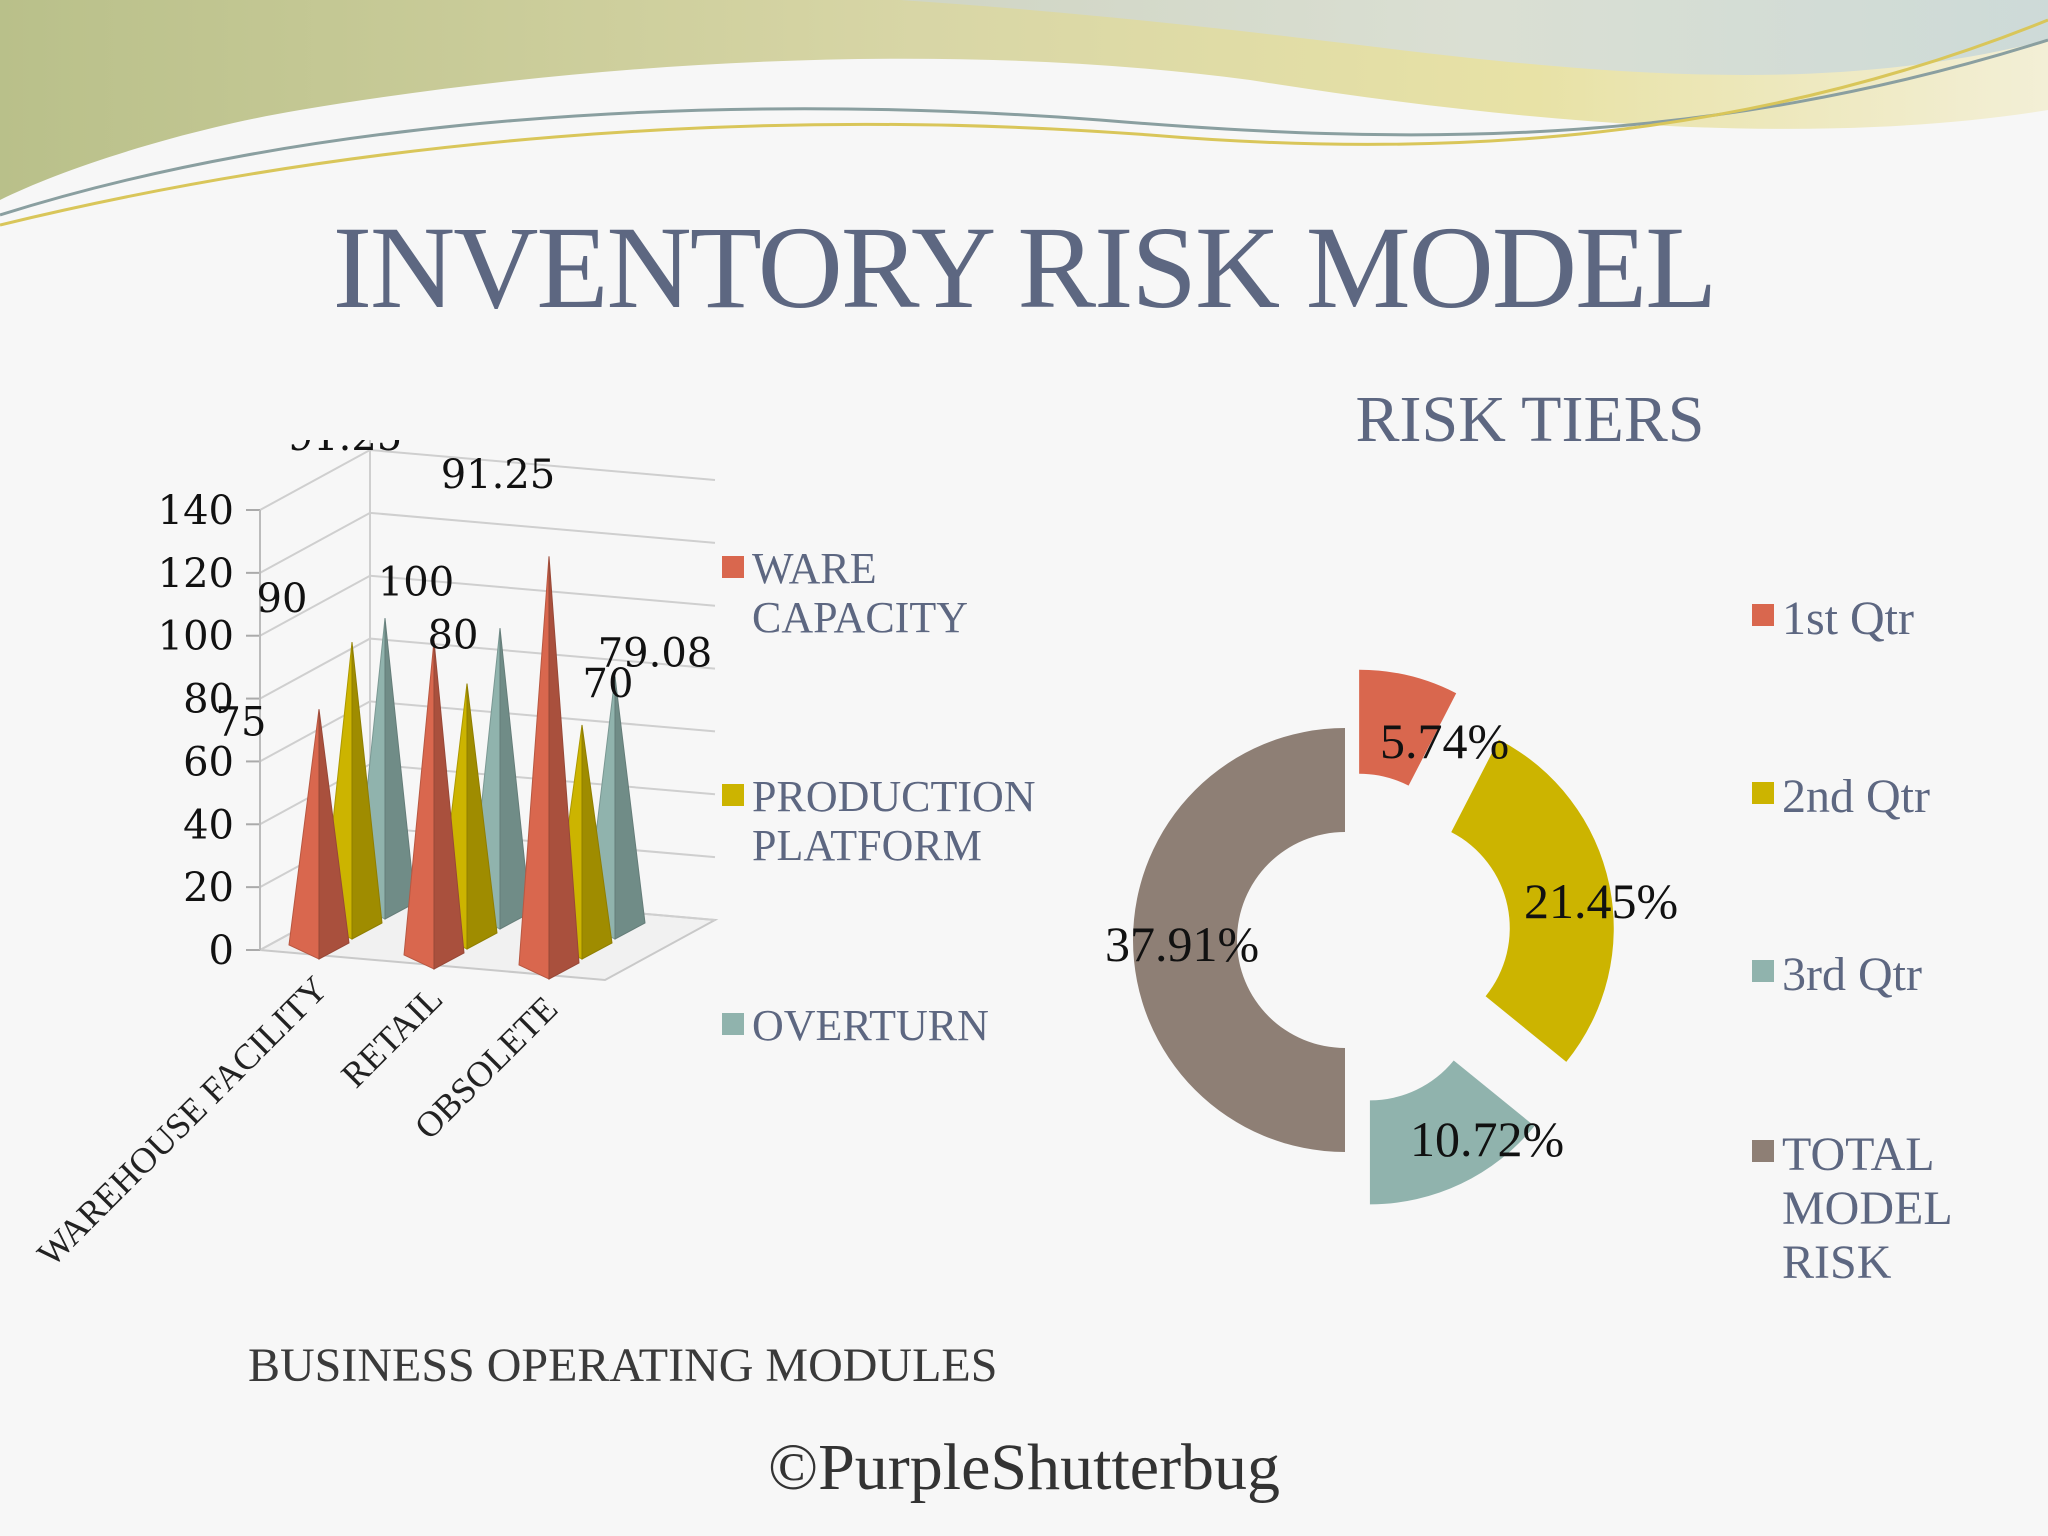 The image size is (2048, 1536). What do you see at coordinates (391, 1036) in the screenshot?
I see `x-tick-label-retail: RETAIL` at bounding box center [391, 1036].